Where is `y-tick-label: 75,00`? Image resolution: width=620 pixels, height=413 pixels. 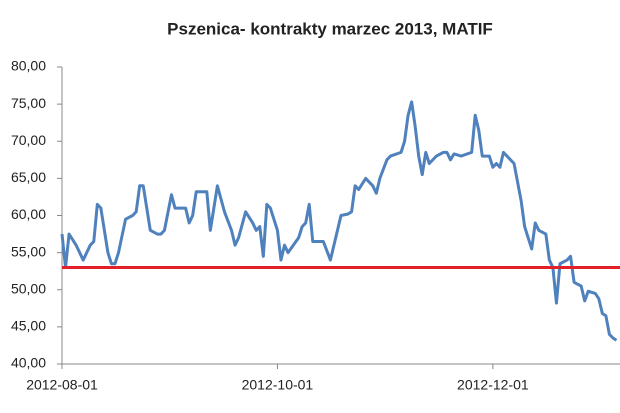 y-tick-label: 75,00 is located at coordinates (28, 103).